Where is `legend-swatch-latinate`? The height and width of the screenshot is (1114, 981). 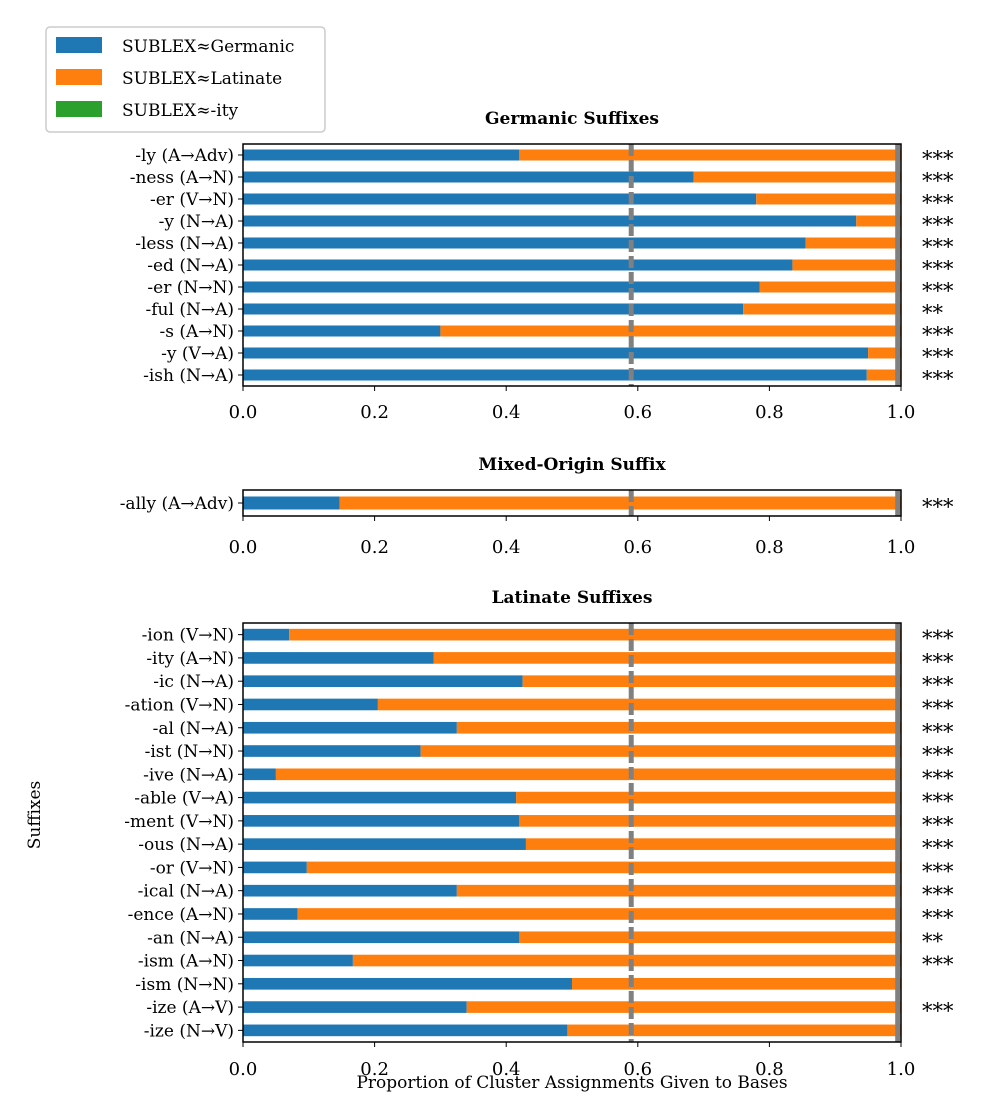 legend-swatch-latinate is located at coordinates (79, 77).